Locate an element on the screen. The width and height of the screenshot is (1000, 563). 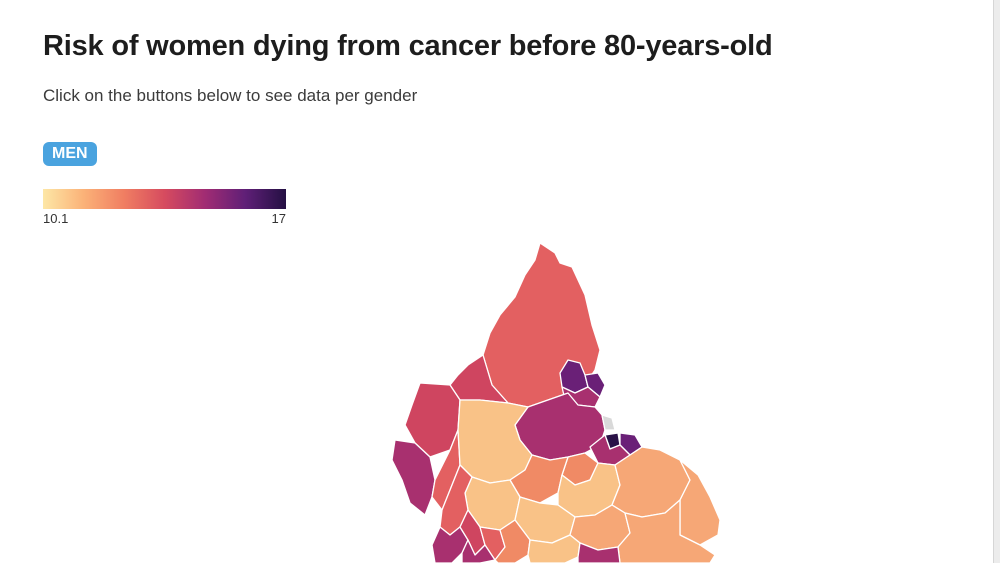
region-east-riding is located at coordinates (666, 531).